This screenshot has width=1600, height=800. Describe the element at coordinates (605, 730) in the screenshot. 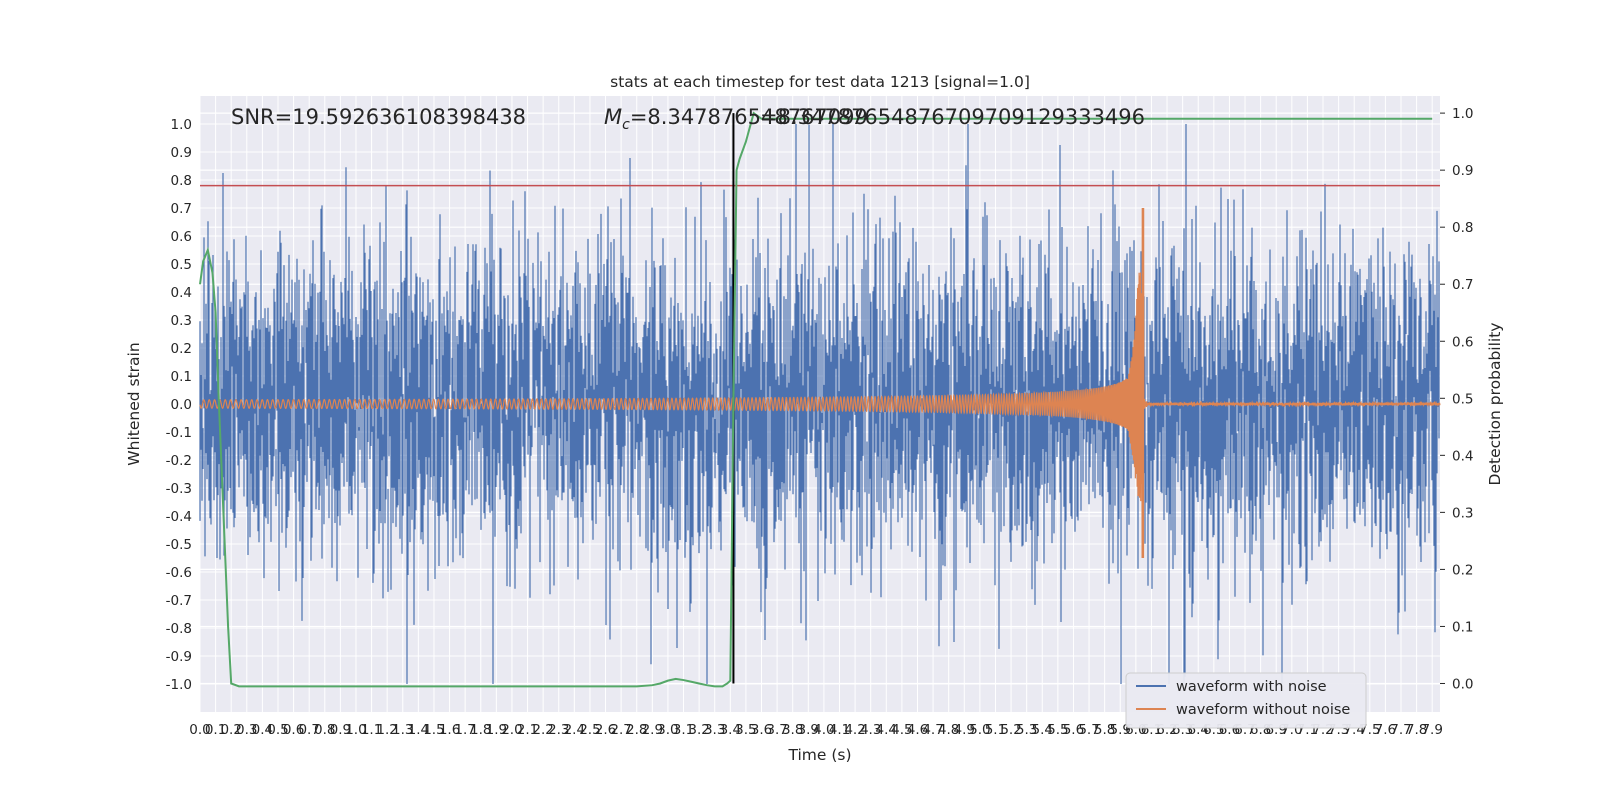

I see `x-tick-label: 2.6` at that location.